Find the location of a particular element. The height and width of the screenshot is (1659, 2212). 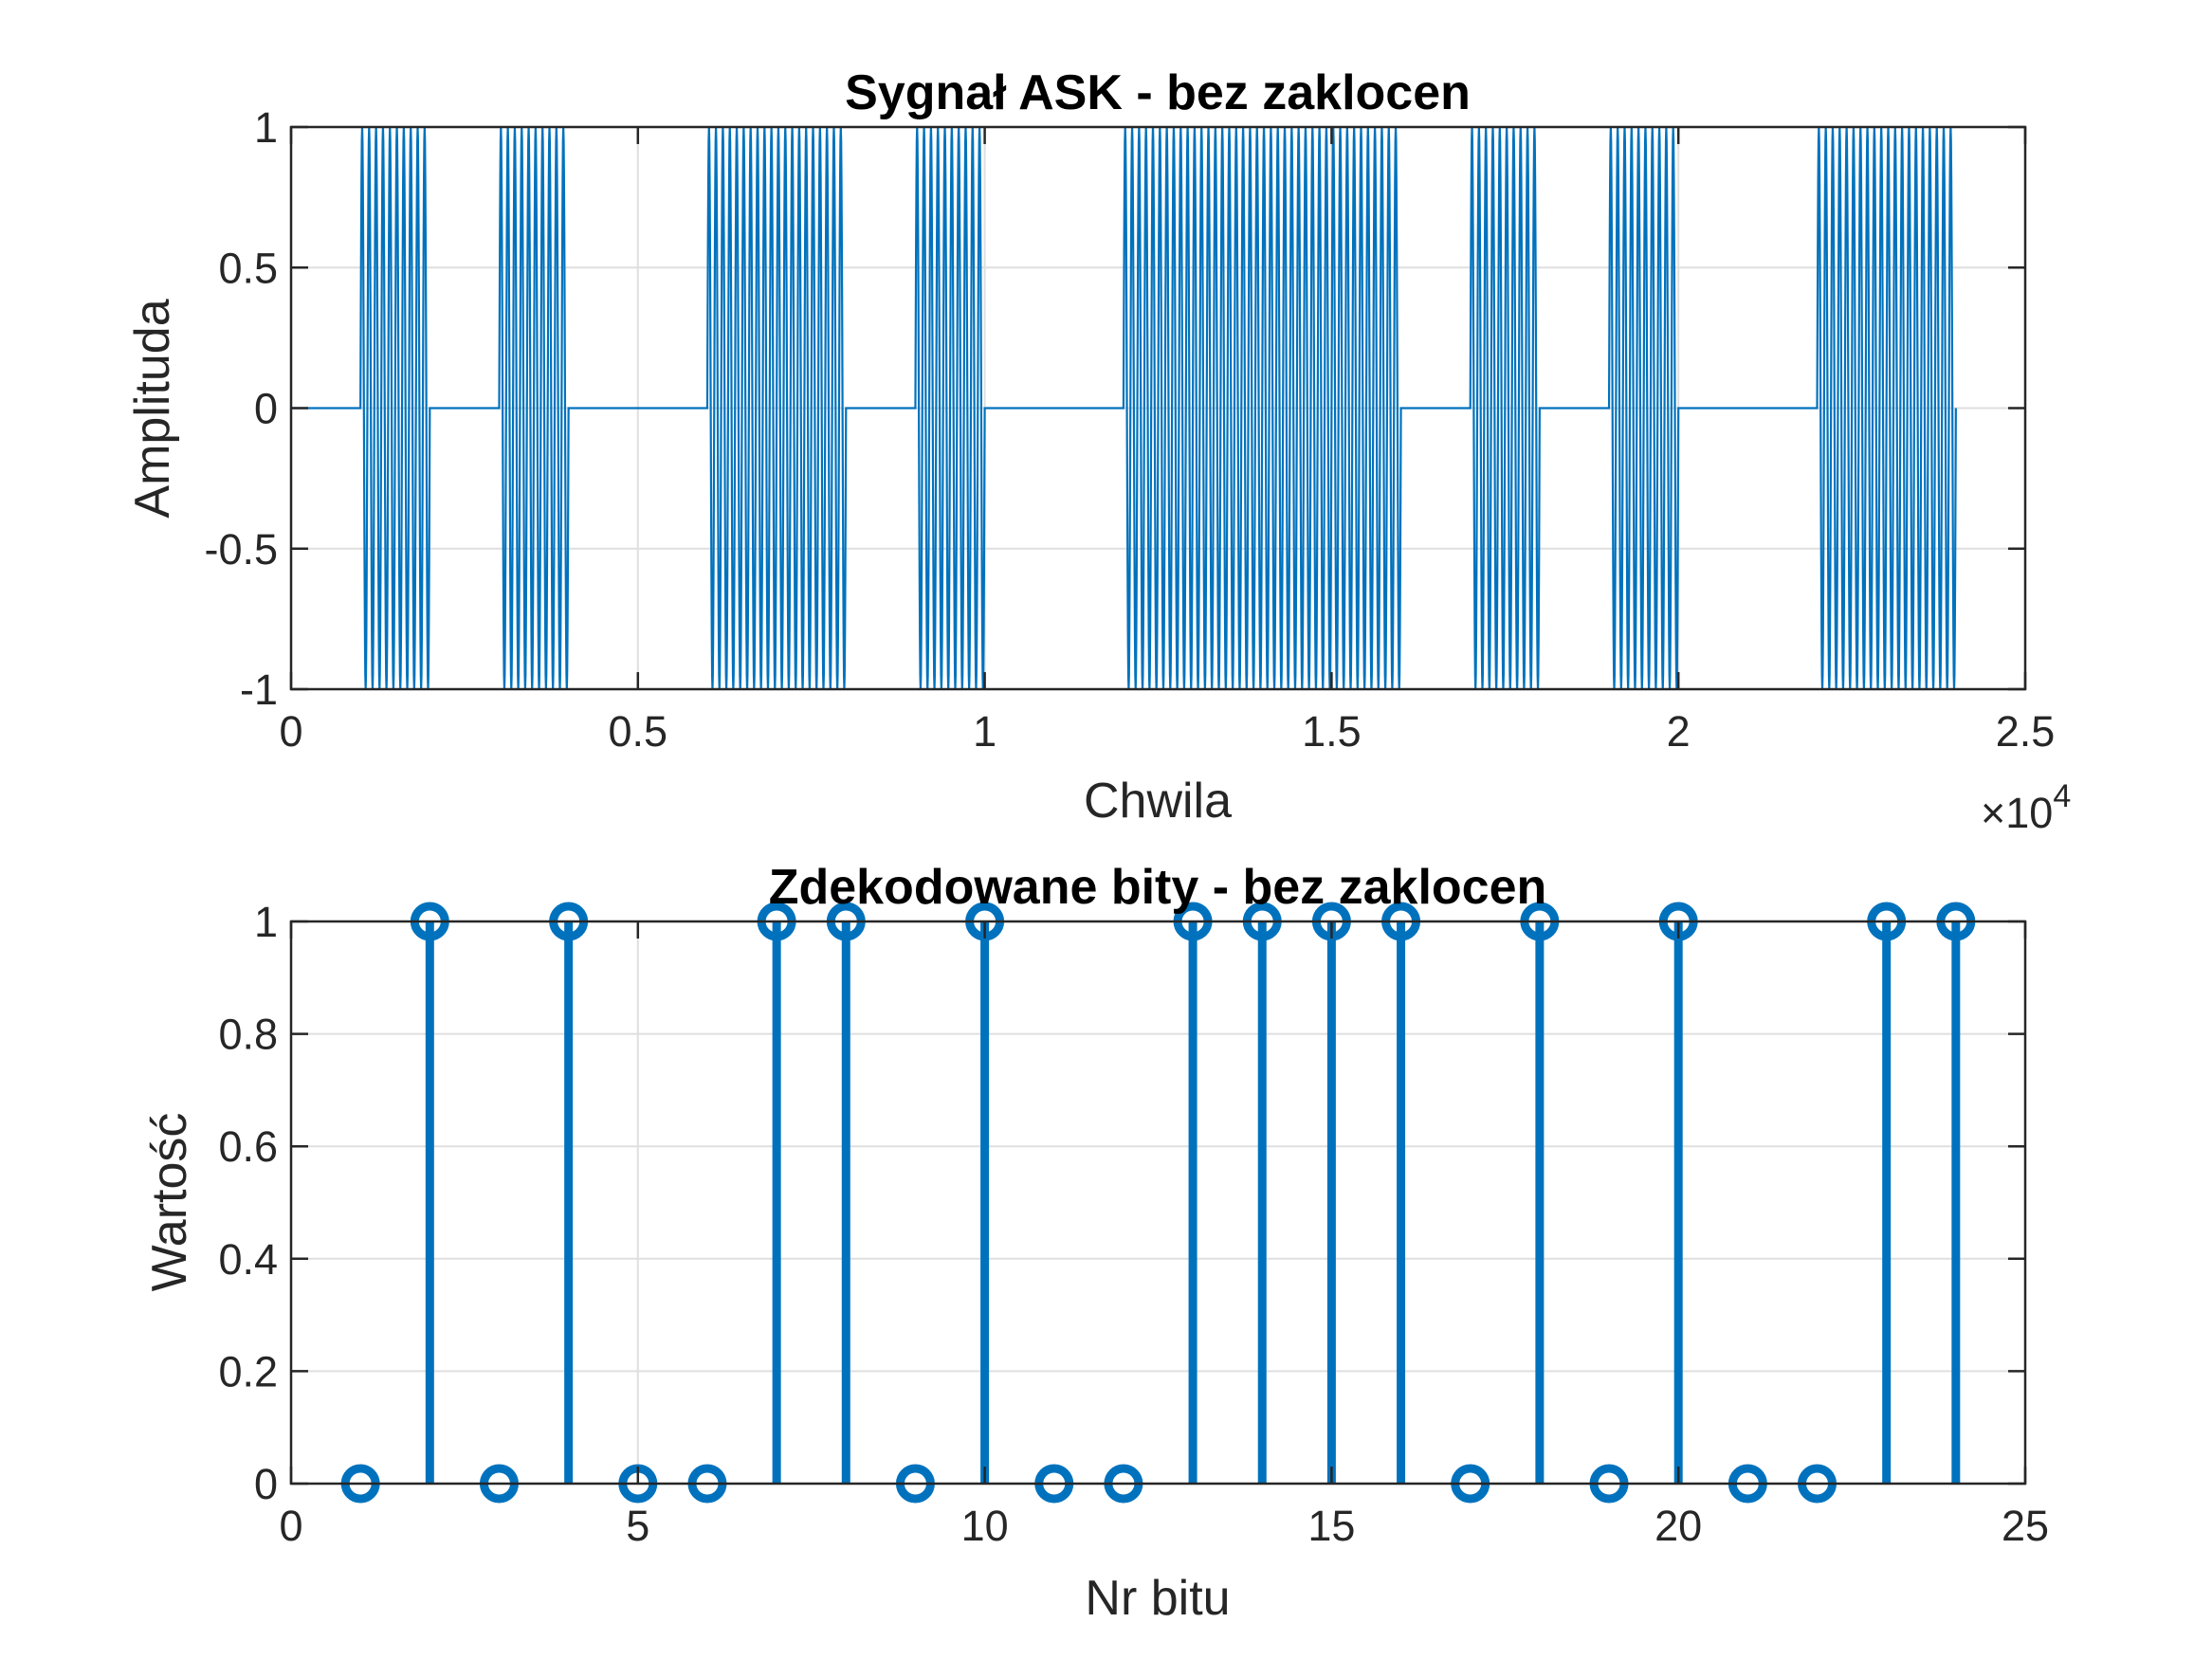

bits-x-tick-label: 25 is located at coordinates (2025, 1526).